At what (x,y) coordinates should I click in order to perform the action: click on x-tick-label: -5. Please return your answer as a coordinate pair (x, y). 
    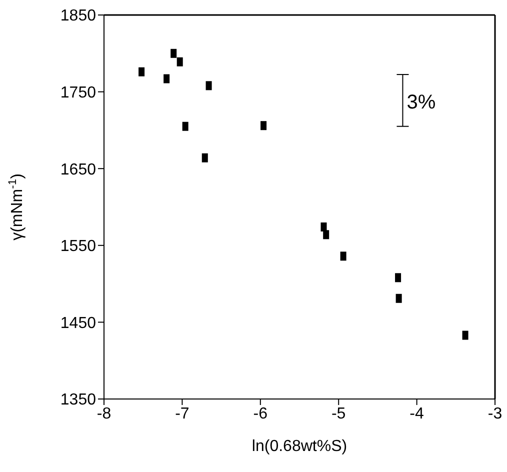
    Looking at the image, I should click on (338, 413).